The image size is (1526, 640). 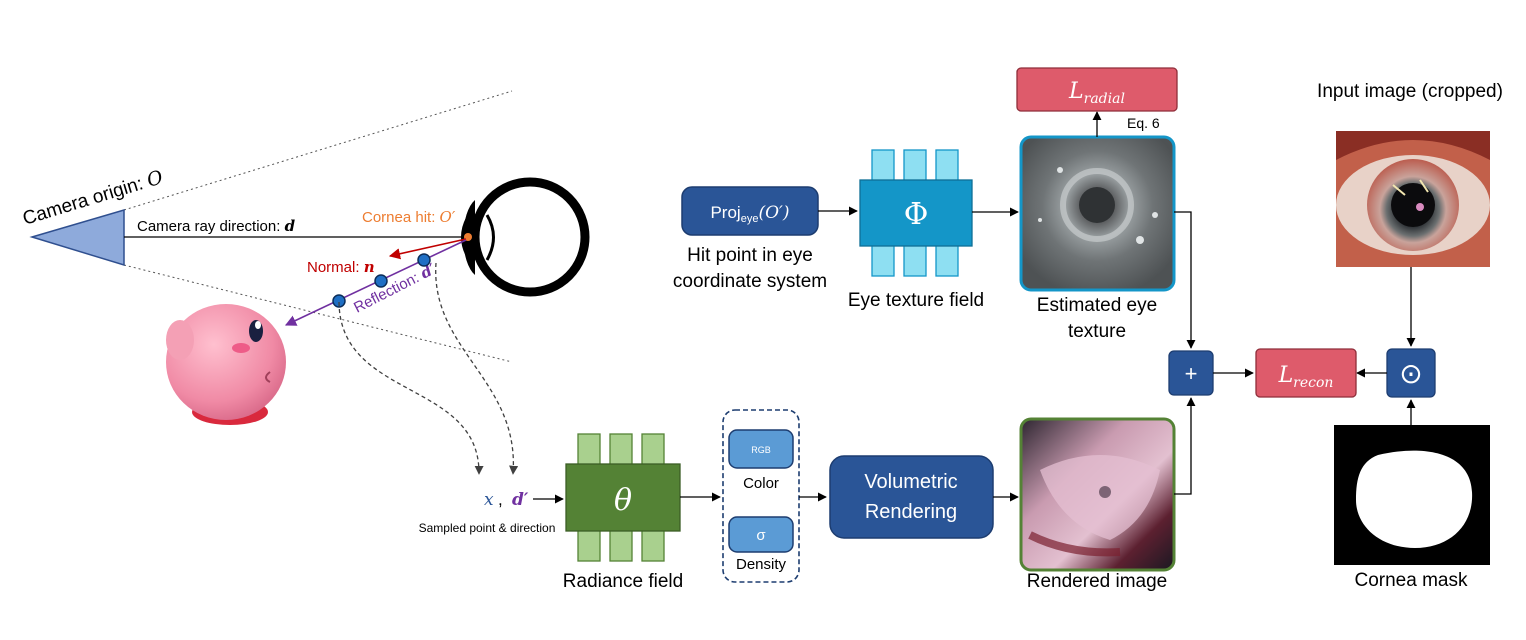 What do you see at coordinates (1185, 280) in the screenshot?
I see `arrow-texture-to-sum` at bounding box center [1185, 280].